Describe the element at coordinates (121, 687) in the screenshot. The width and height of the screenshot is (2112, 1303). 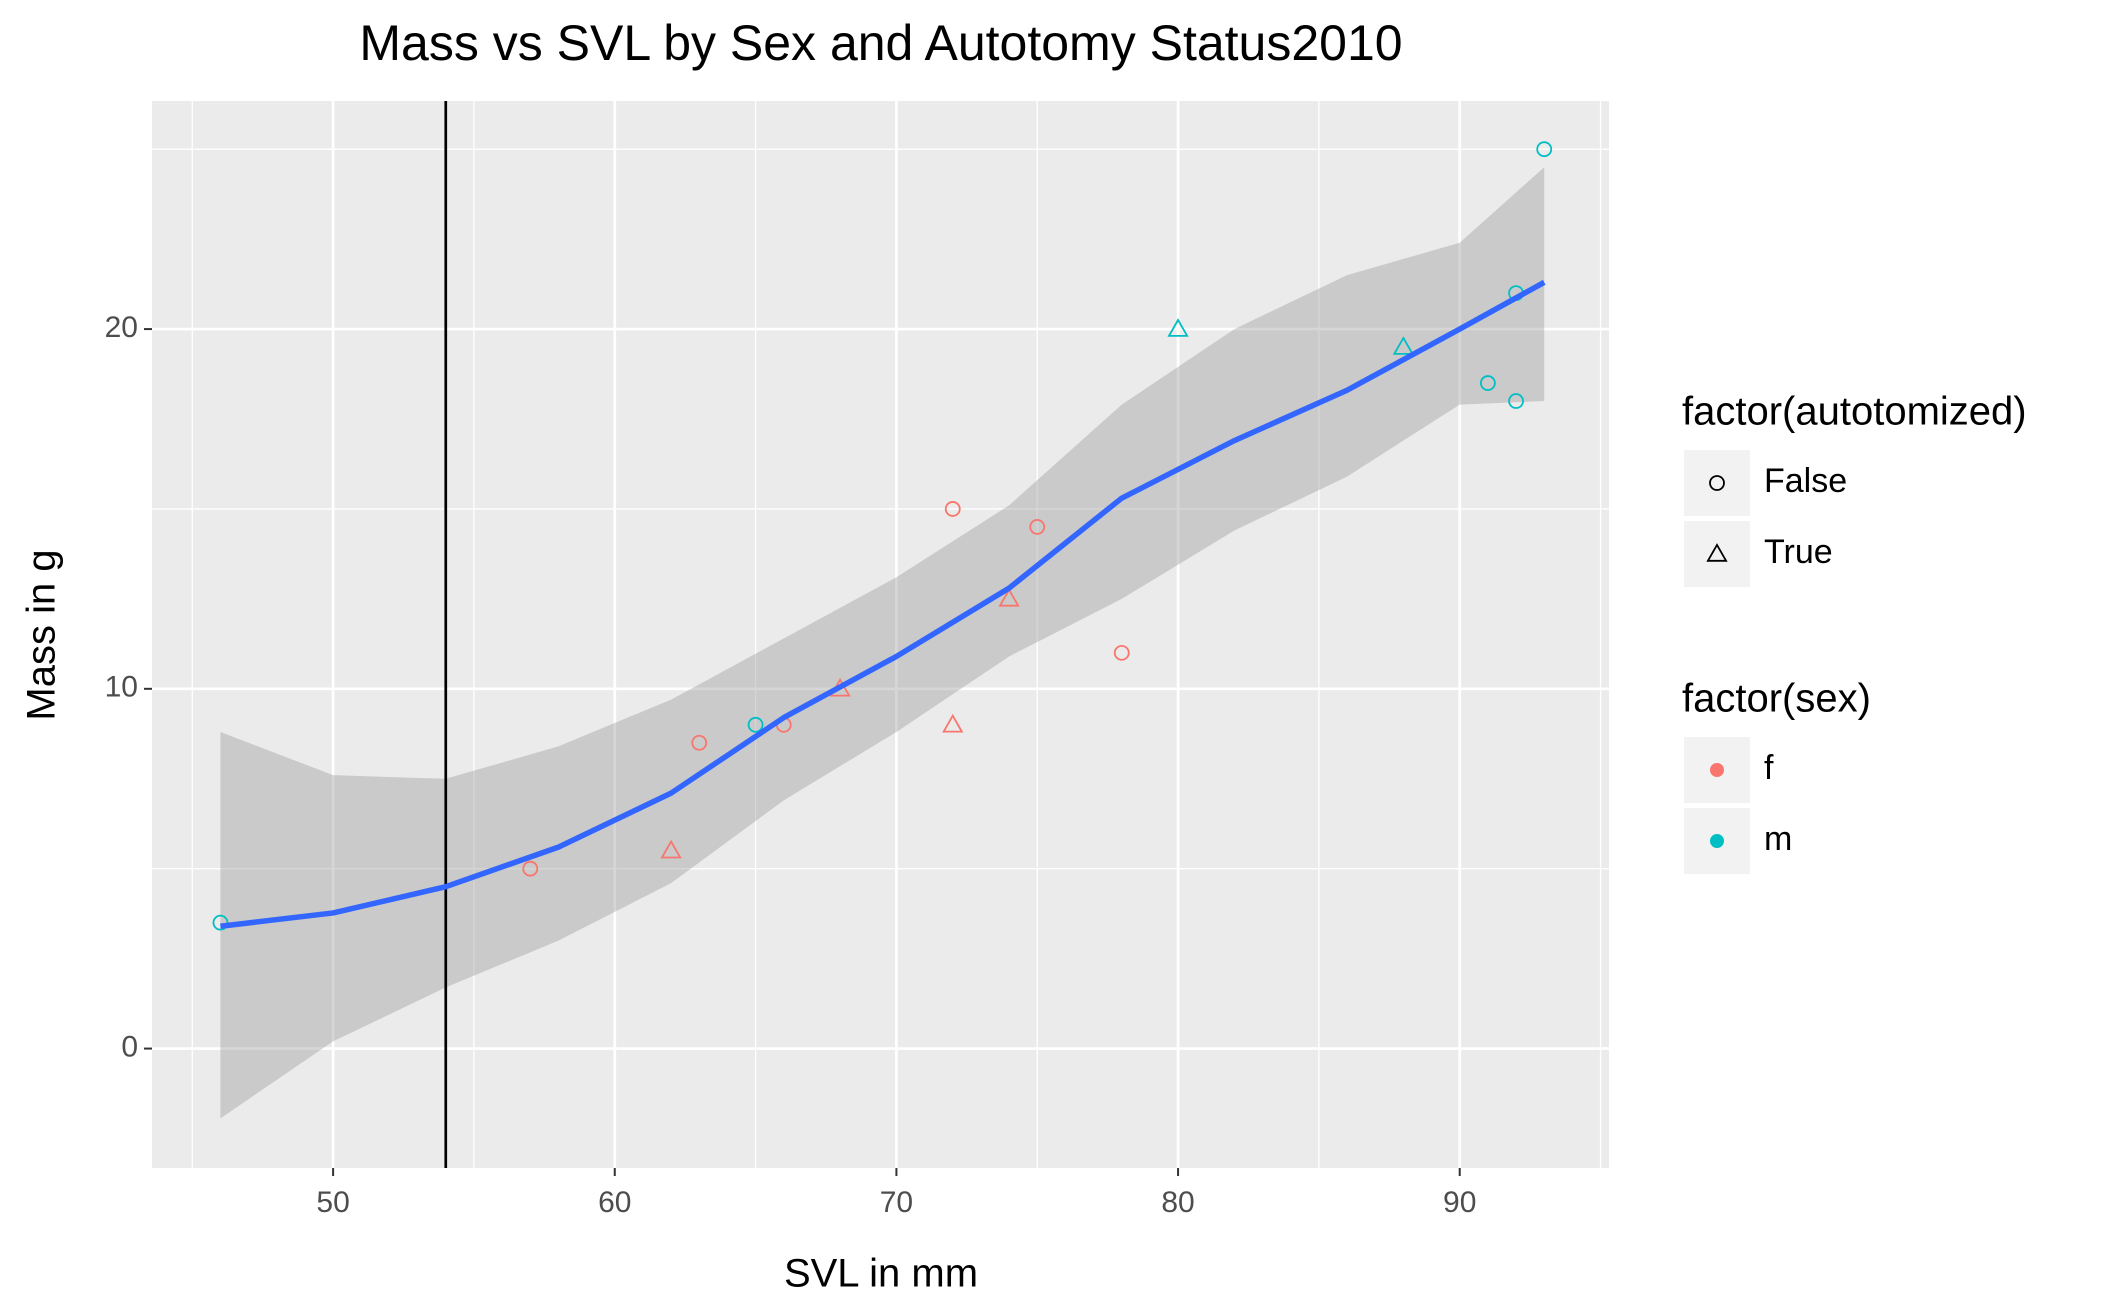
I see `y-tick-label: 10` at that location.